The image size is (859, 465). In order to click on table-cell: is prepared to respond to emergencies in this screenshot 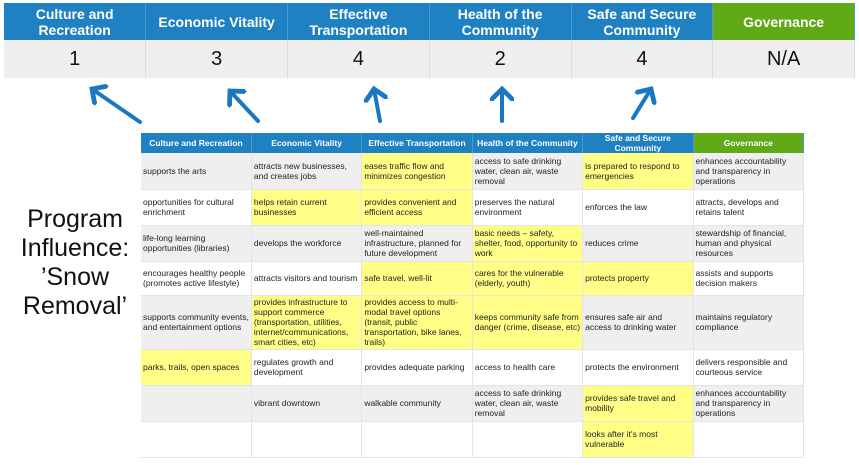, I will do `click(638, 171)`.